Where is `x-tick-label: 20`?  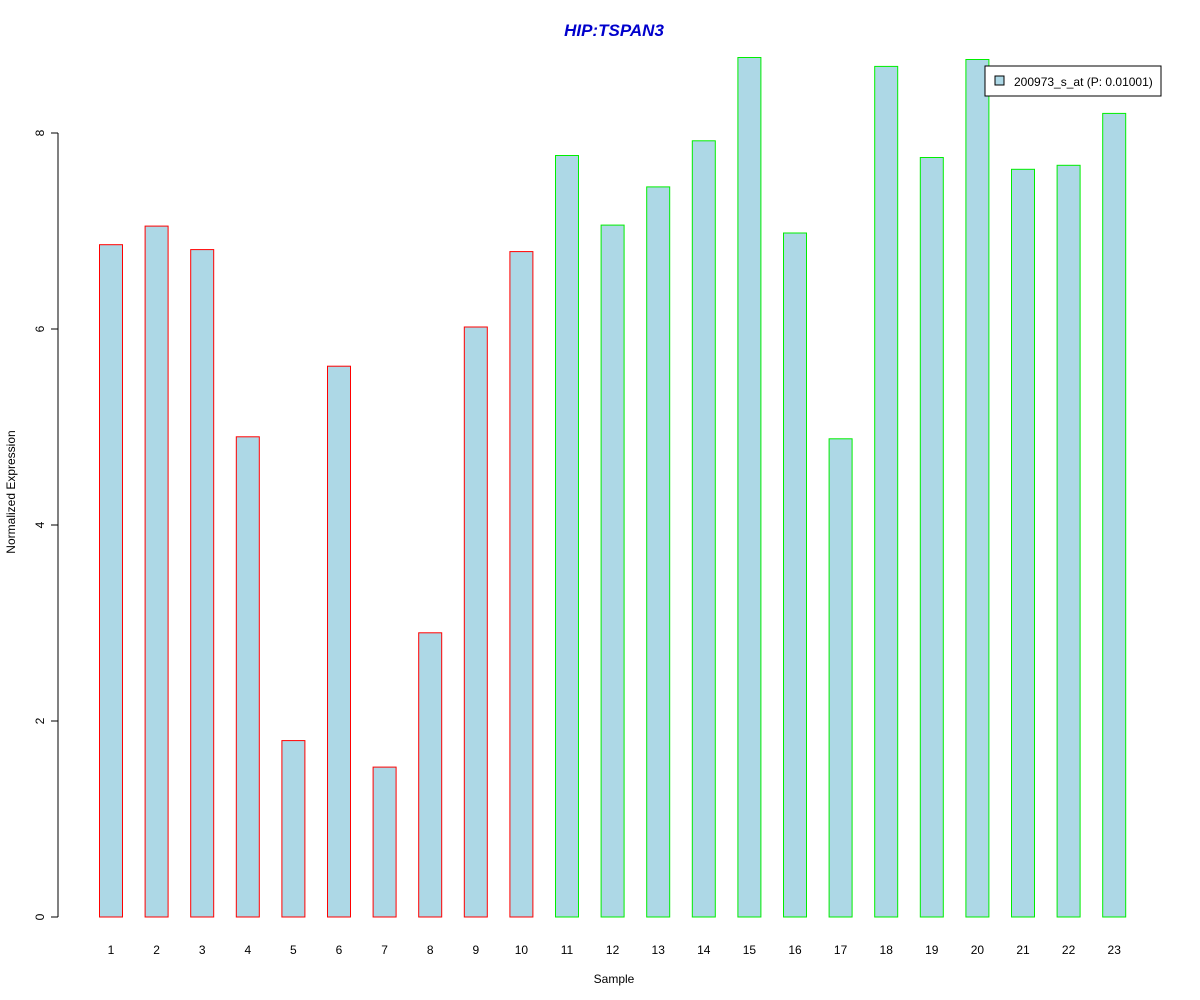
x-tick-label: 20 is located at coordinates (978, 950).